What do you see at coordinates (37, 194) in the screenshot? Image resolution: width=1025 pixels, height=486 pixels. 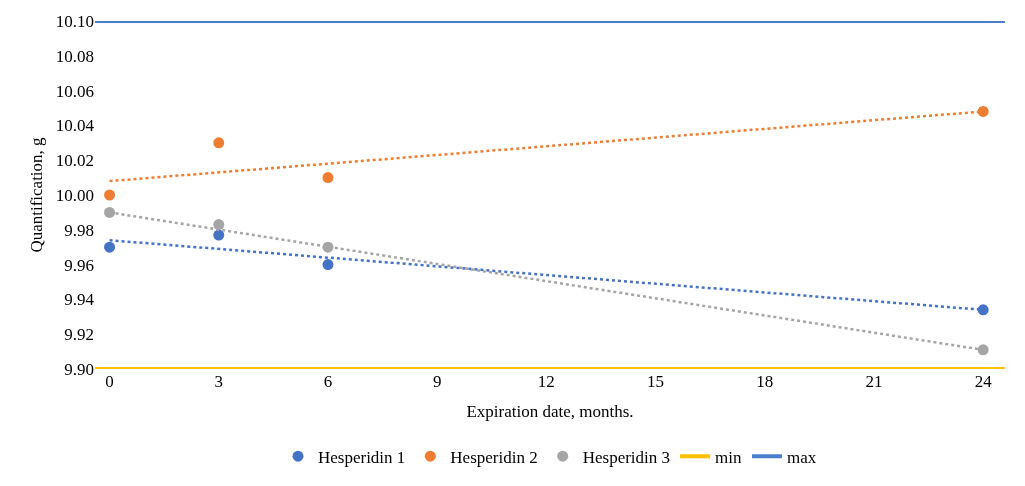 I see `y-axis-title: Quantification, g` at bounding box center [37, 194].